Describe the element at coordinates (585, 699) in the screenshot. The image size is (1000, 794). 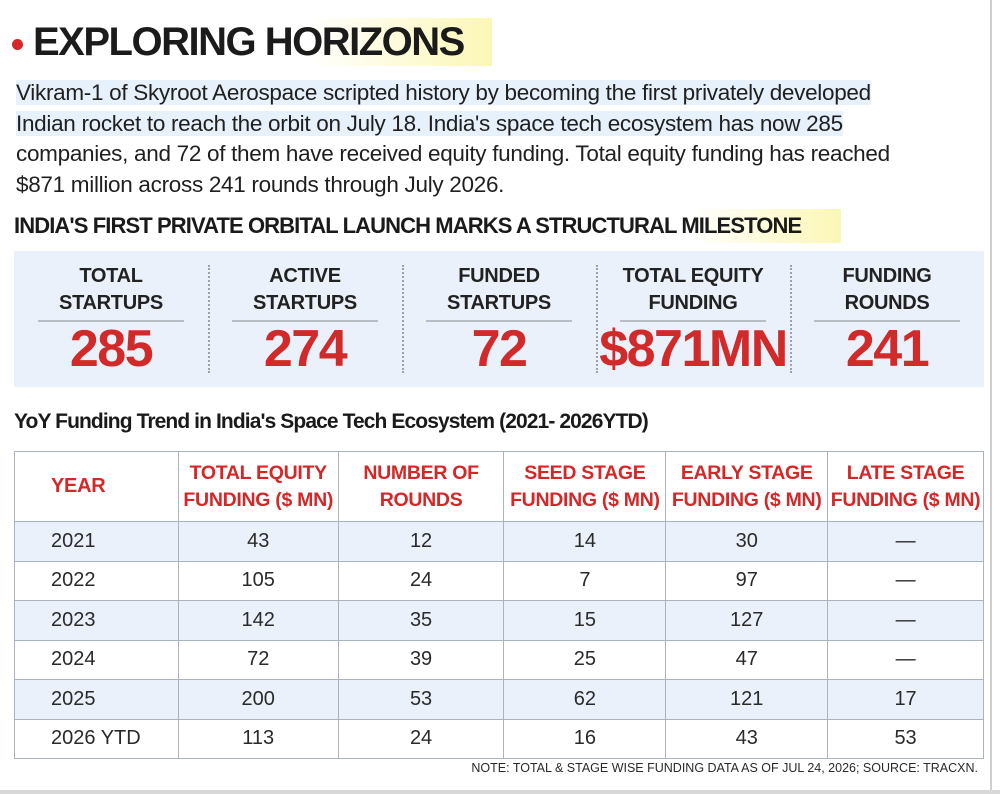
I see `cell-seed: 62` at that location.